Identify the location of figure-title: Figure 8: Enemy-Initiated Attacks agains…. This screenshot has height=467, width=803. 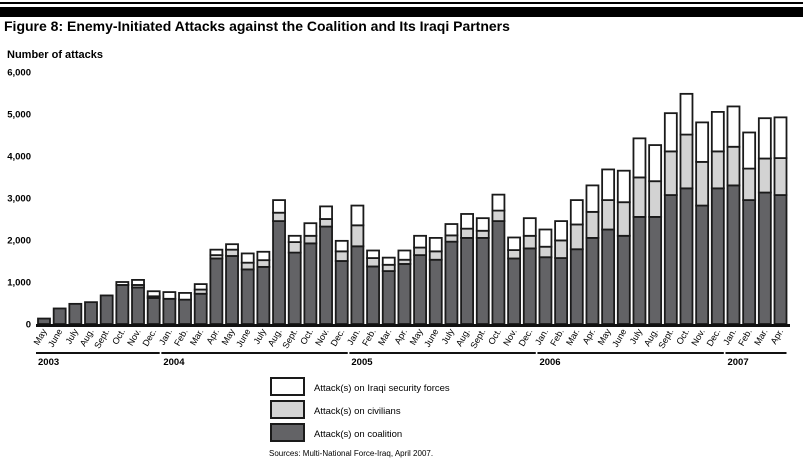
(257, 26).